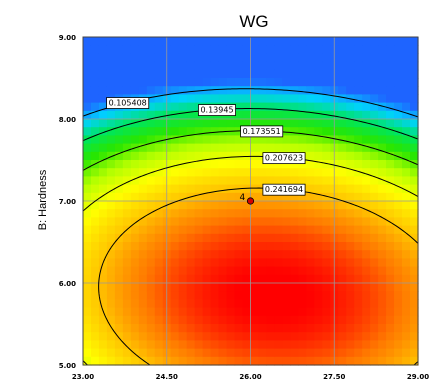  Describe the element at coordinates (67, 366) in the screenshot. I see `y-tick-label: 5.00` at that location.